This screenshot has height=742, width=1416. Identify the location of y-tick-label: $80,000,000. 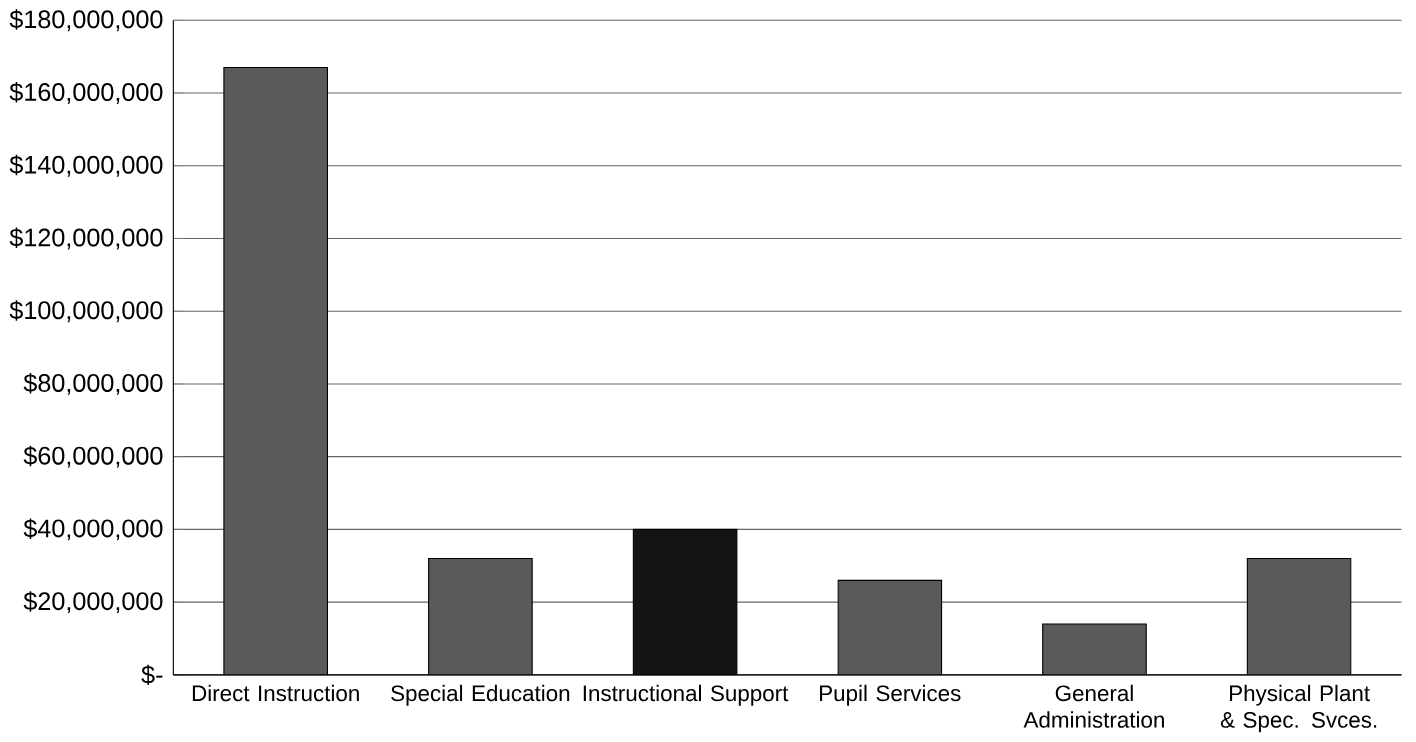
(93, 384).